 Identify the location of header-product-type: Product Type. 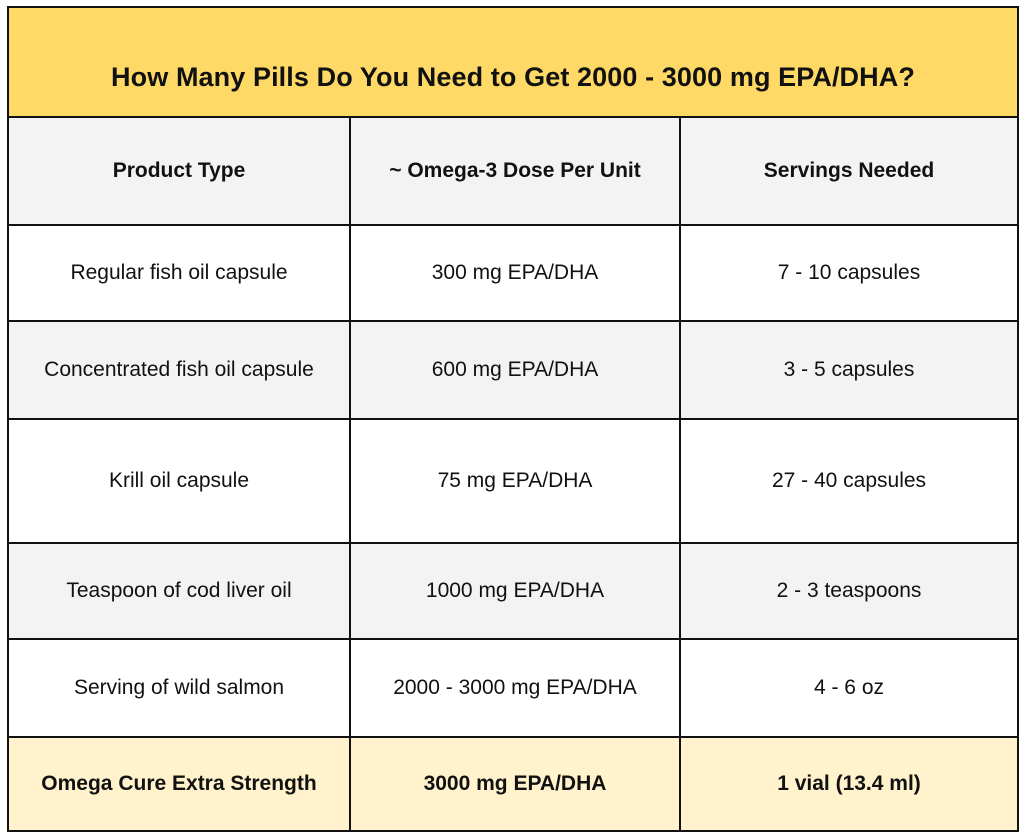
(180, 171).